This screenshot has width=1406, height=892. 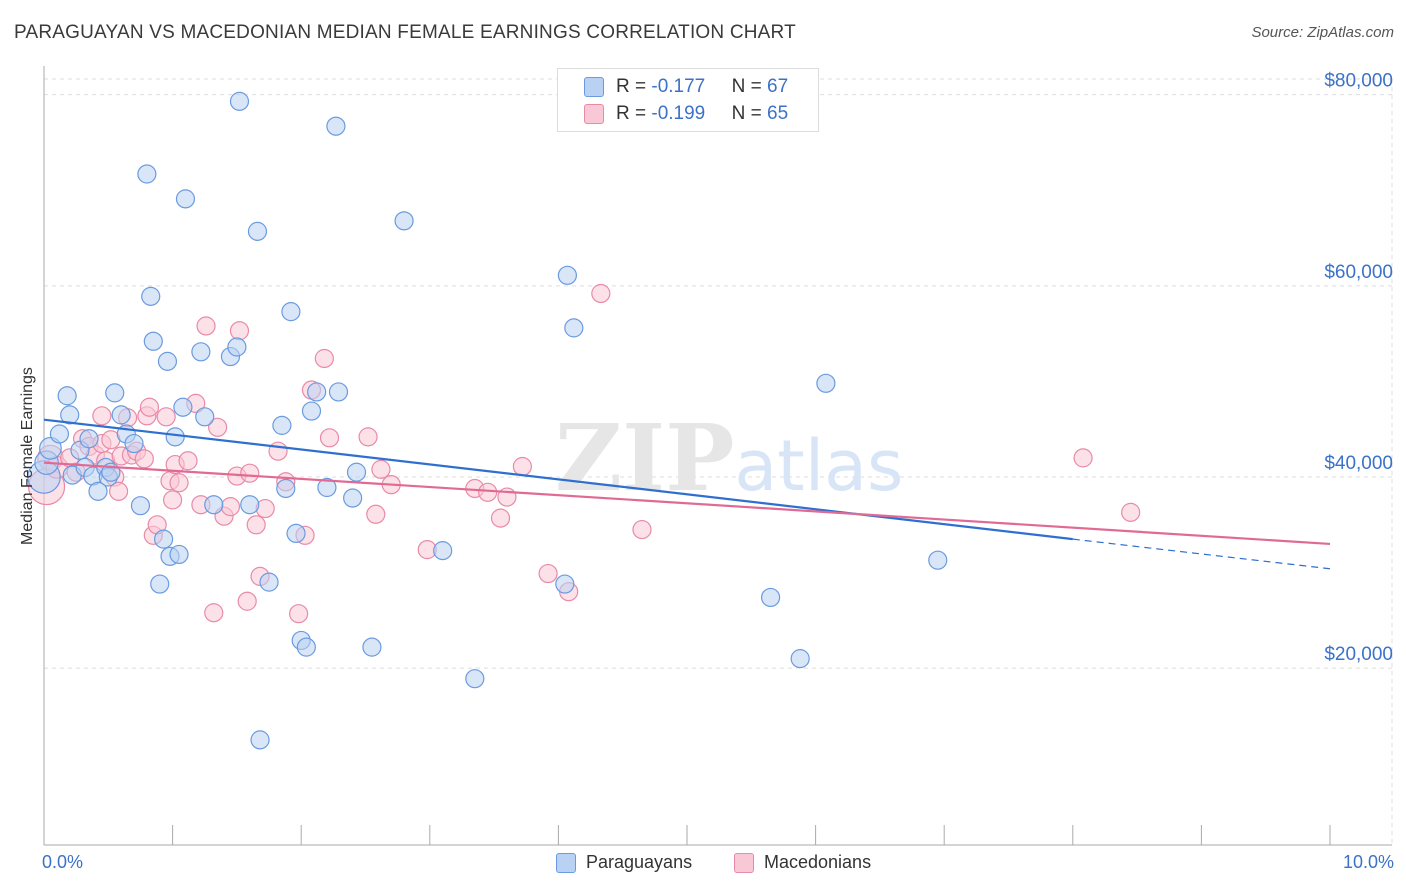 I want to click on watermark-zip: ZIP, so click(x=644, y=458).